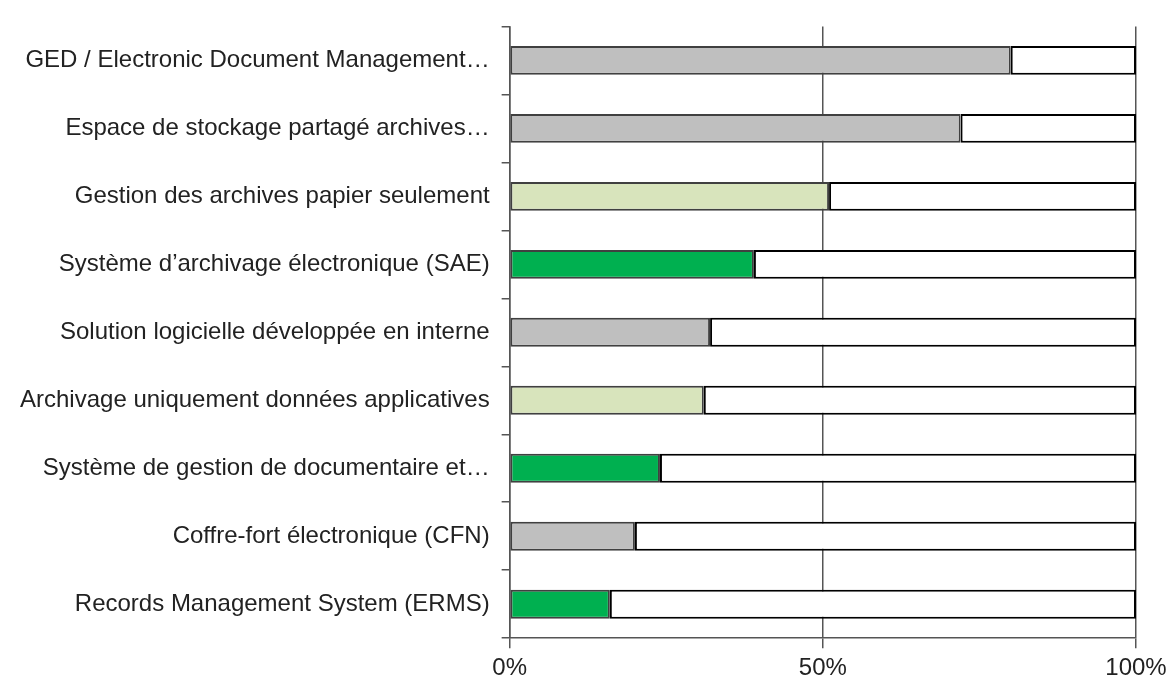 The image size is (1176, 693). Describe the element at coordinates (1136, 667) in the screenshot. I see `x-tick-label: 100%` at that location.